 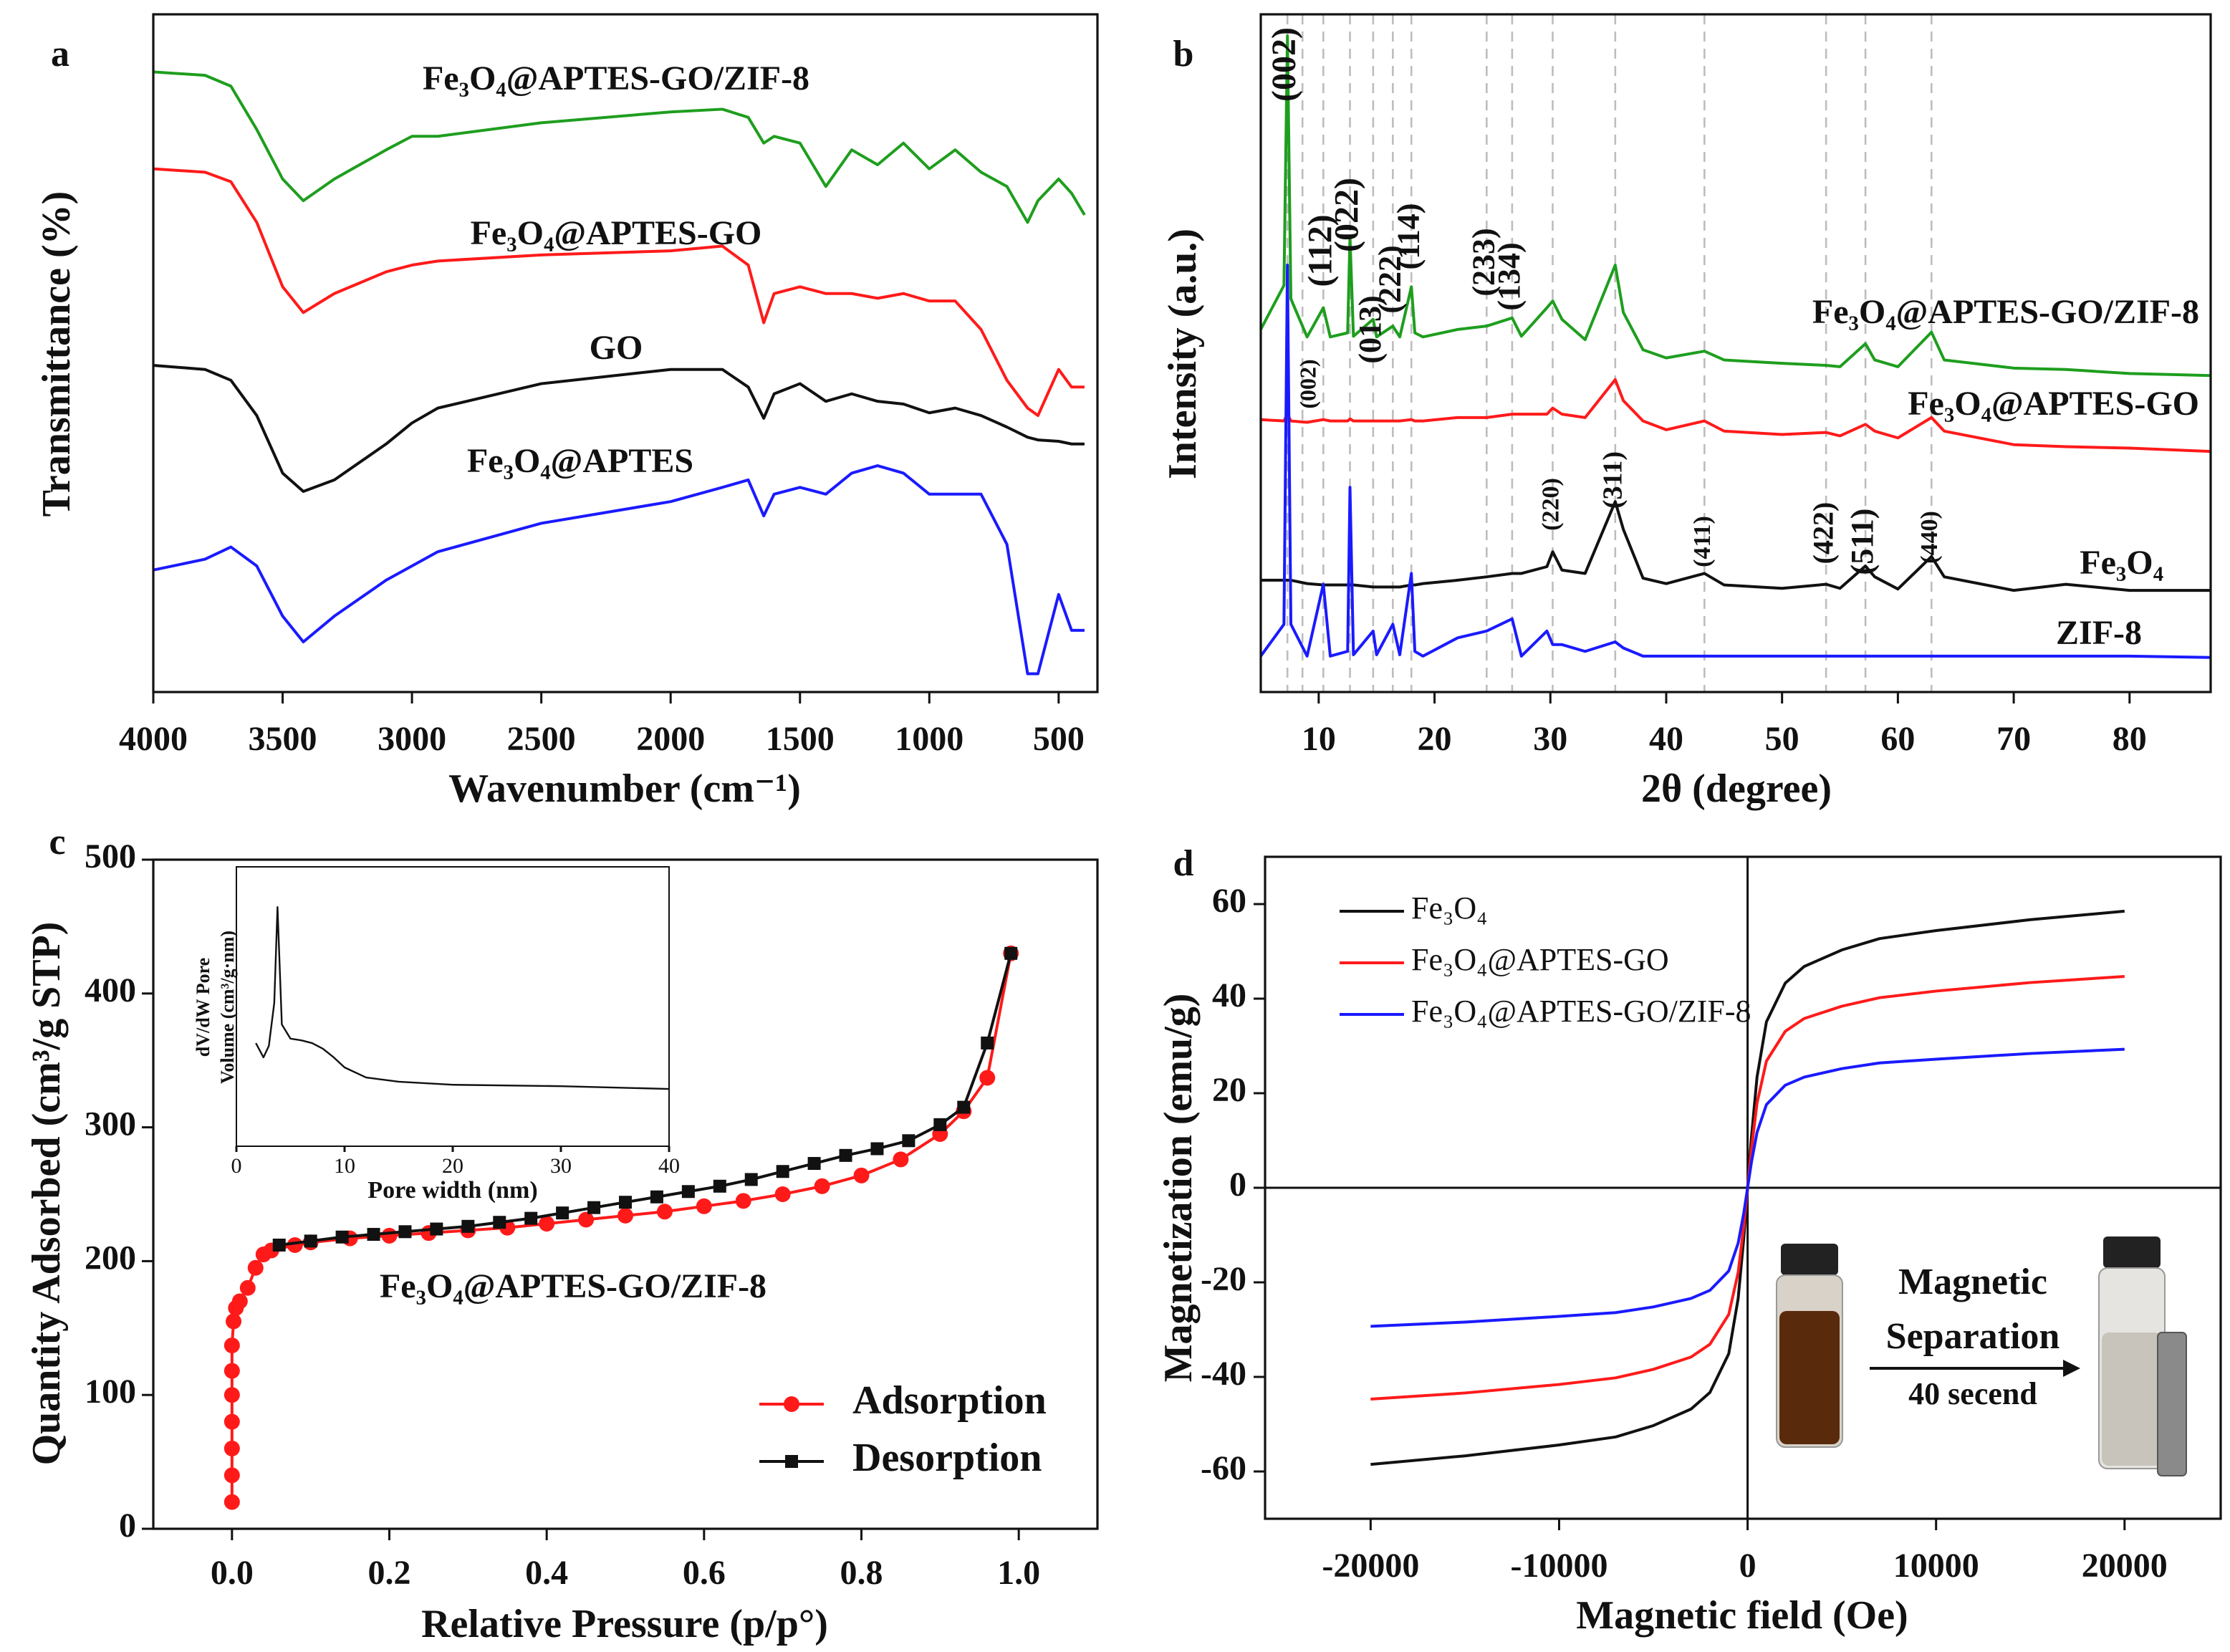 I want to click on x-tick-label: 1500, so click(x=801, y=739).